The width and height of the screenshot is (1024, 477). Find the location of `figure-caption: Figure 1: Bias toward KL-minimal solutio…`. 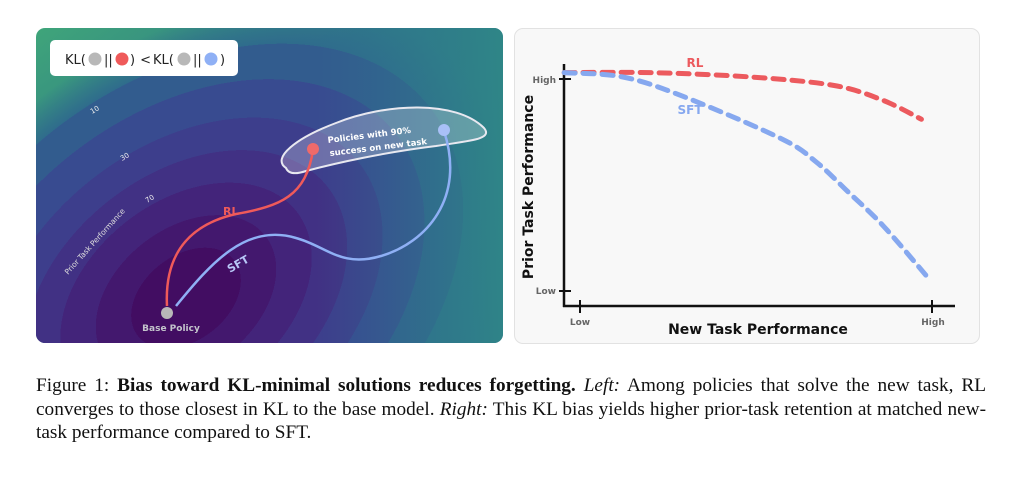

figure-caption: Figure 1: Bias toward KL-minimal solutio… is located at coordinates (511, 409).